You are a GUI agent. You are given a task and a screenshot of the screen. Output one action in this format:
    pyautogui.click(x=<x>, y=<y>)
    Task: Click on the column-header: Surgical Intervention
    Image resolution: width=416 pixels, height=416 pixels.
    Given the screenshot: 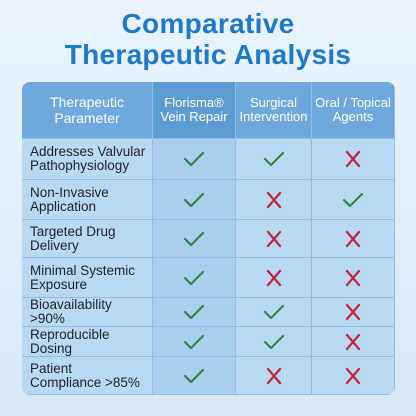 What is the action you would take?
    pyautogui.click(x=274, y=110)
    